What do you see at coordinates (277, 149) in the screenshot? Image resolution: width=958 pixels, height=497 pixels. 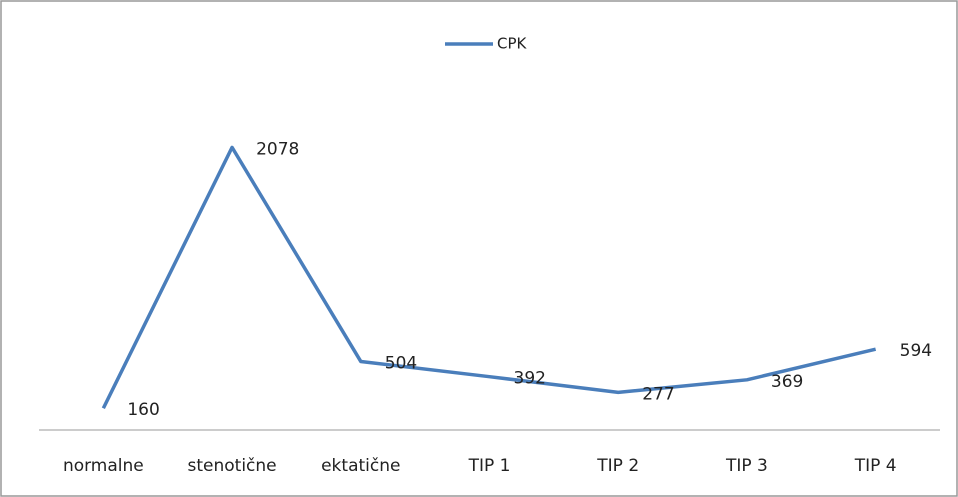 I see `data-label: 2078` at bounding box center [277, 149].